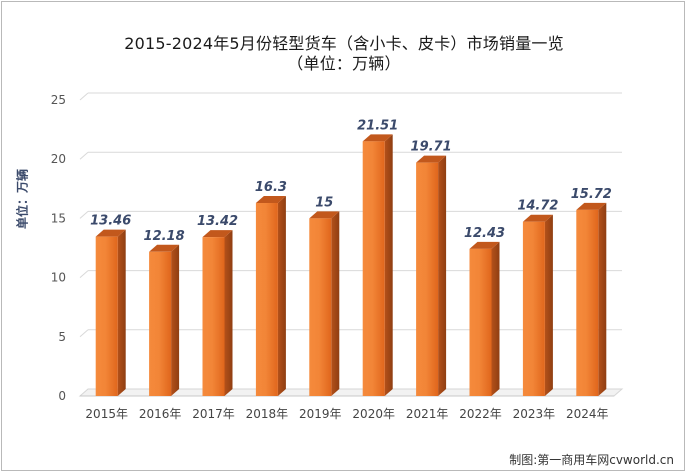 The height and width of the screenshot is (474, 688). I want to click on y-tick-label: 25, so click(58, 100).